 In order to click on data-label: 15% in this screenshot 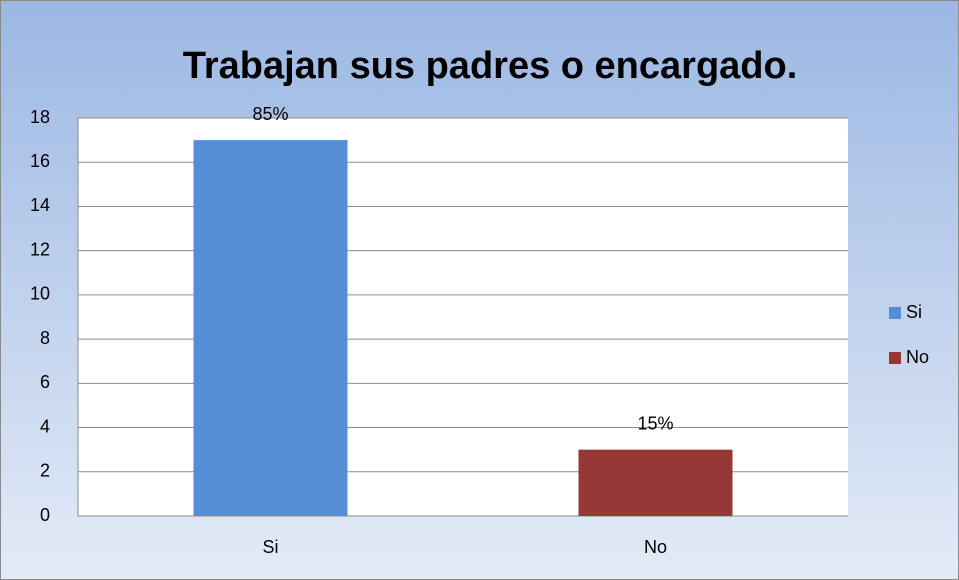, I will do `click(655, 423)`.